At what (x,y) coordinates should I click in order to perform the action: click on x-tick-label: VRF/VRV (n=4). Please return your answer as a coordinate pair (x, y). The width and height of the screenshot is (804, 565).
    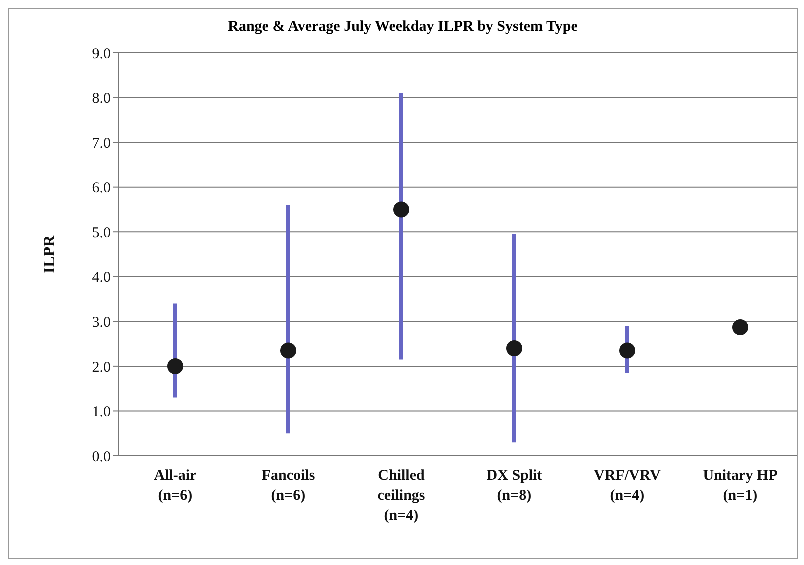
    Looking at the image, I should click on (628, 486).